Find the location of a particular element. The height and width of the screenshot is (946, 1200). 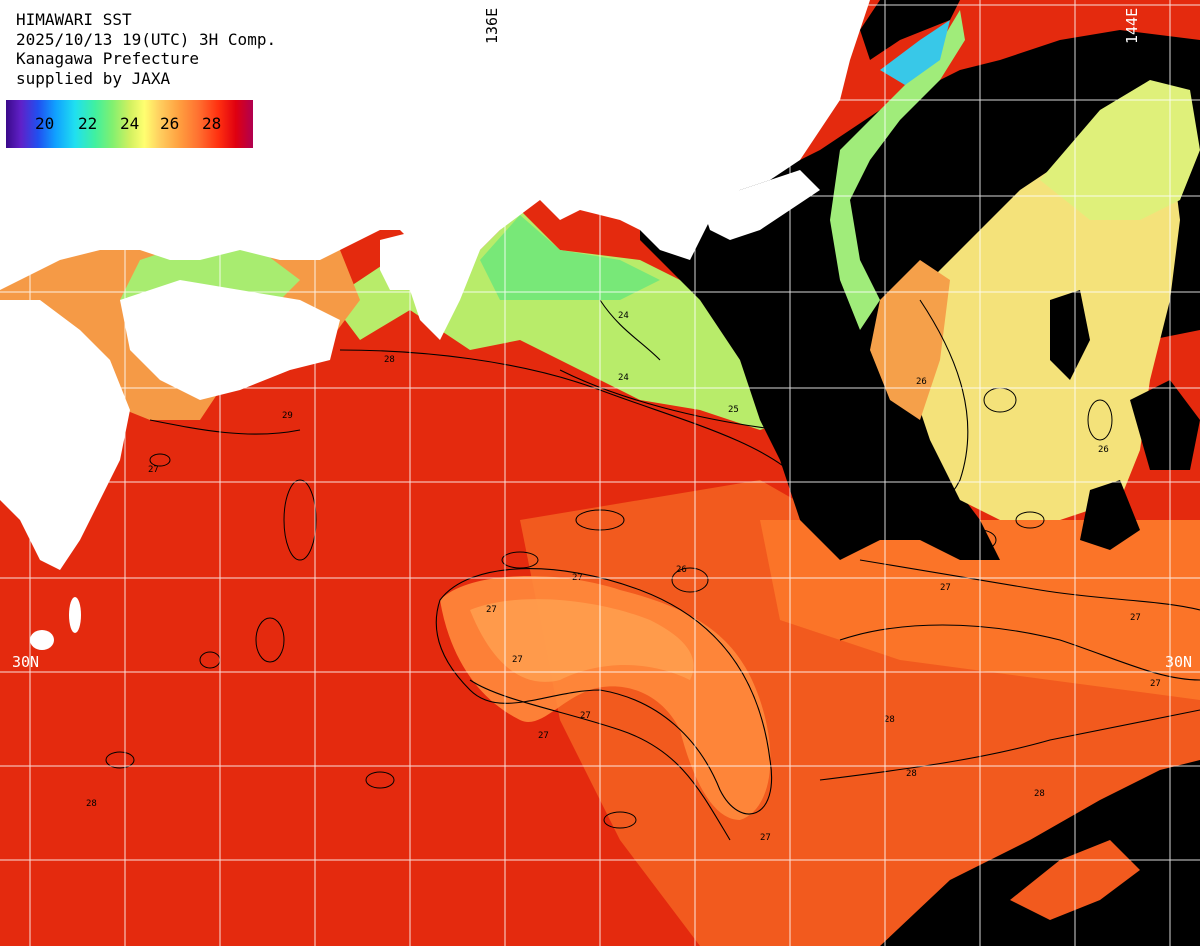

colorbar-gradient is located at coordinates (129, 124).